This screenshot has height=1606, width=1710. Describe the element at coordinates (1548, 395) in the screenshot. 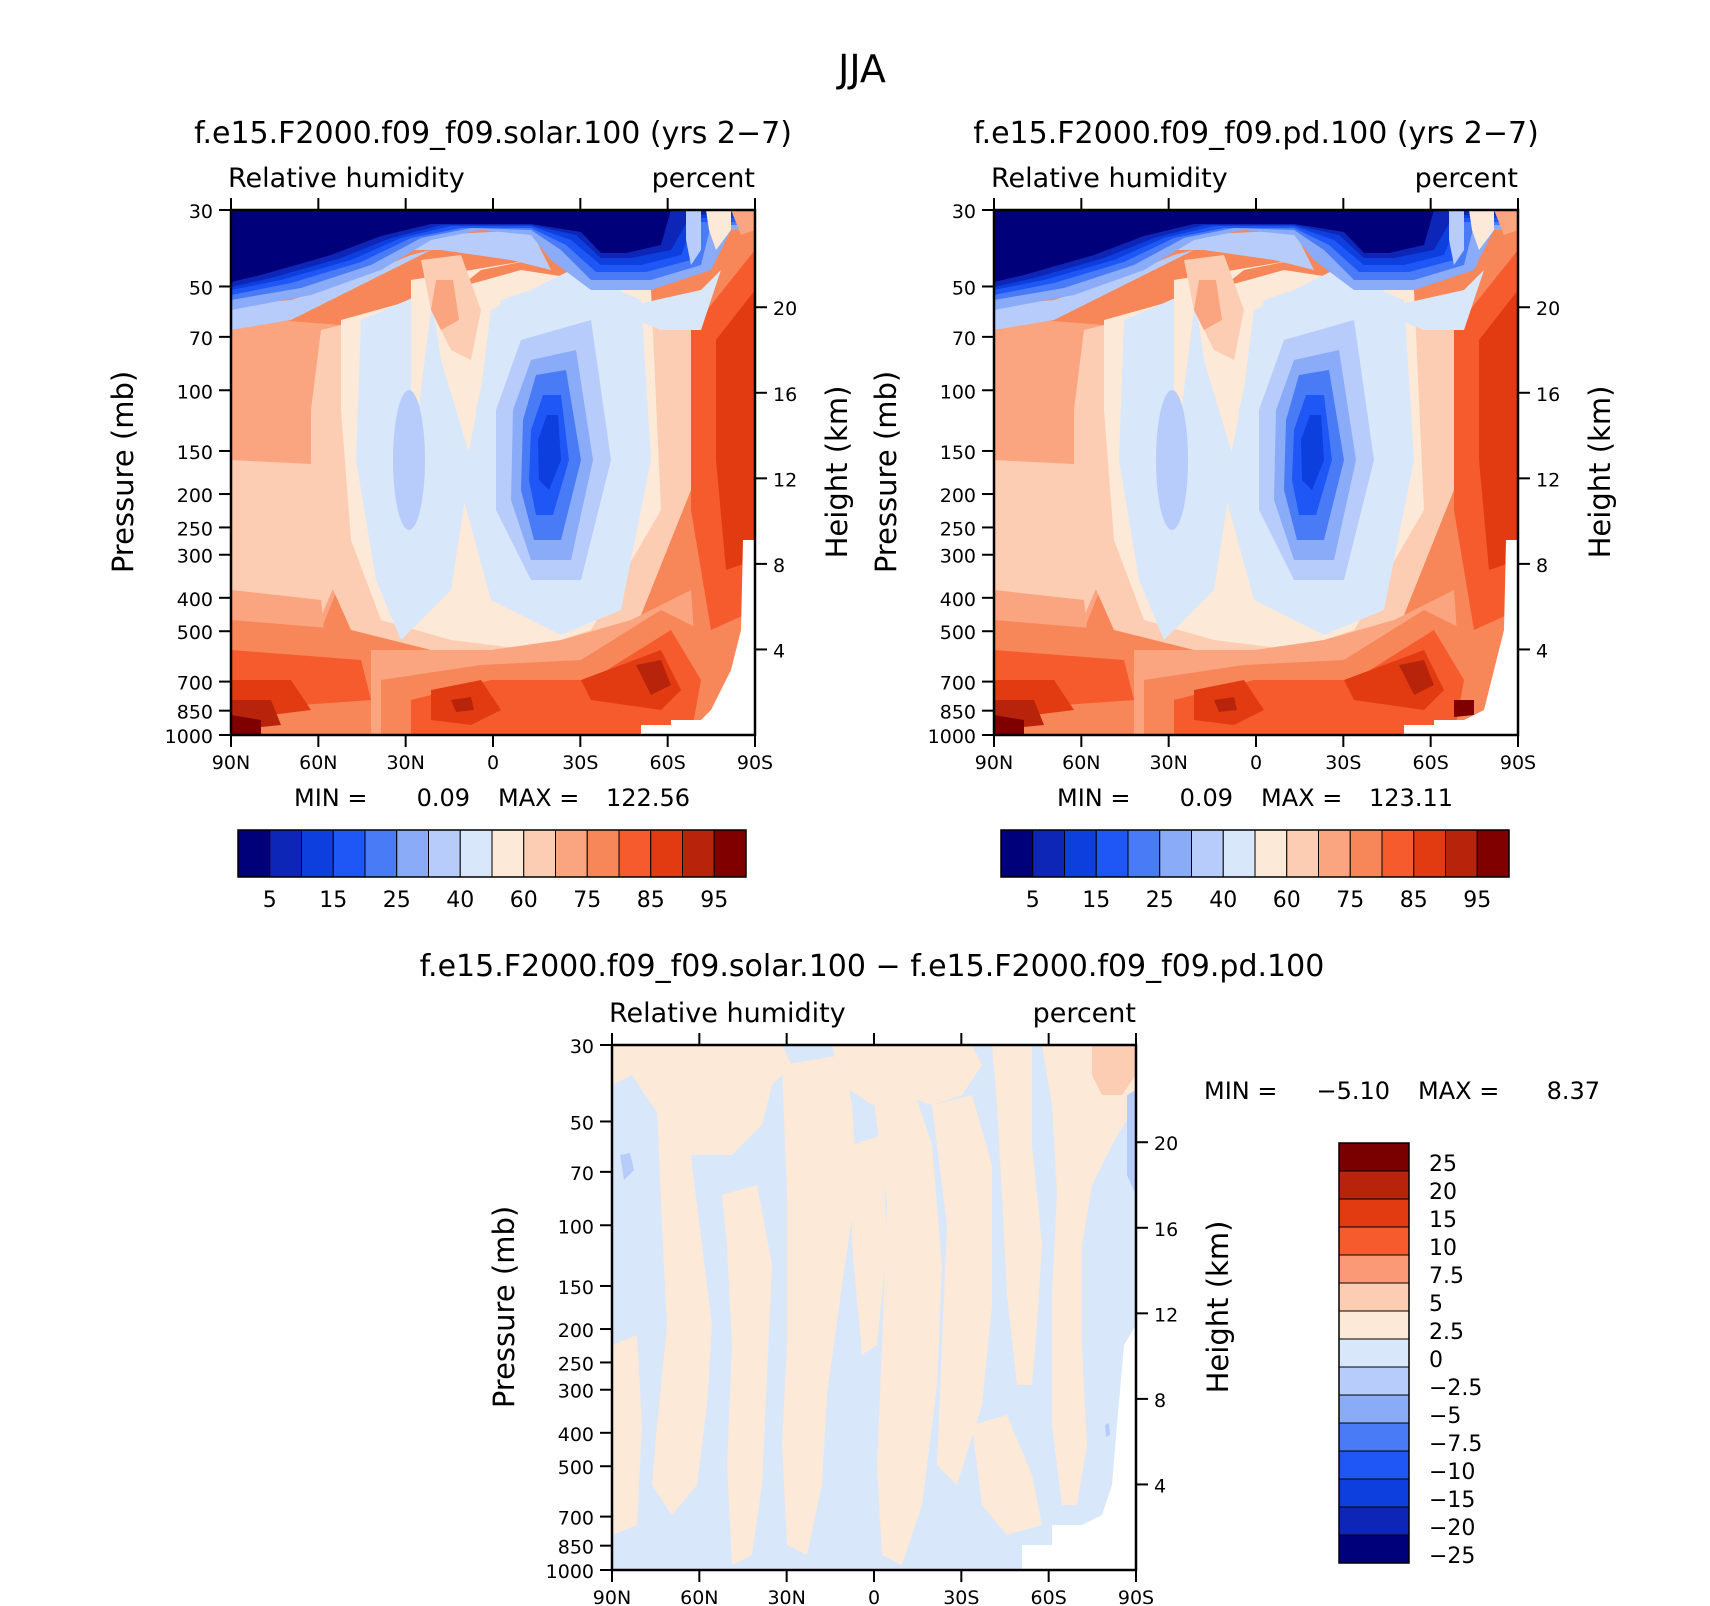

I see `height-tick-label: 16` at that location.